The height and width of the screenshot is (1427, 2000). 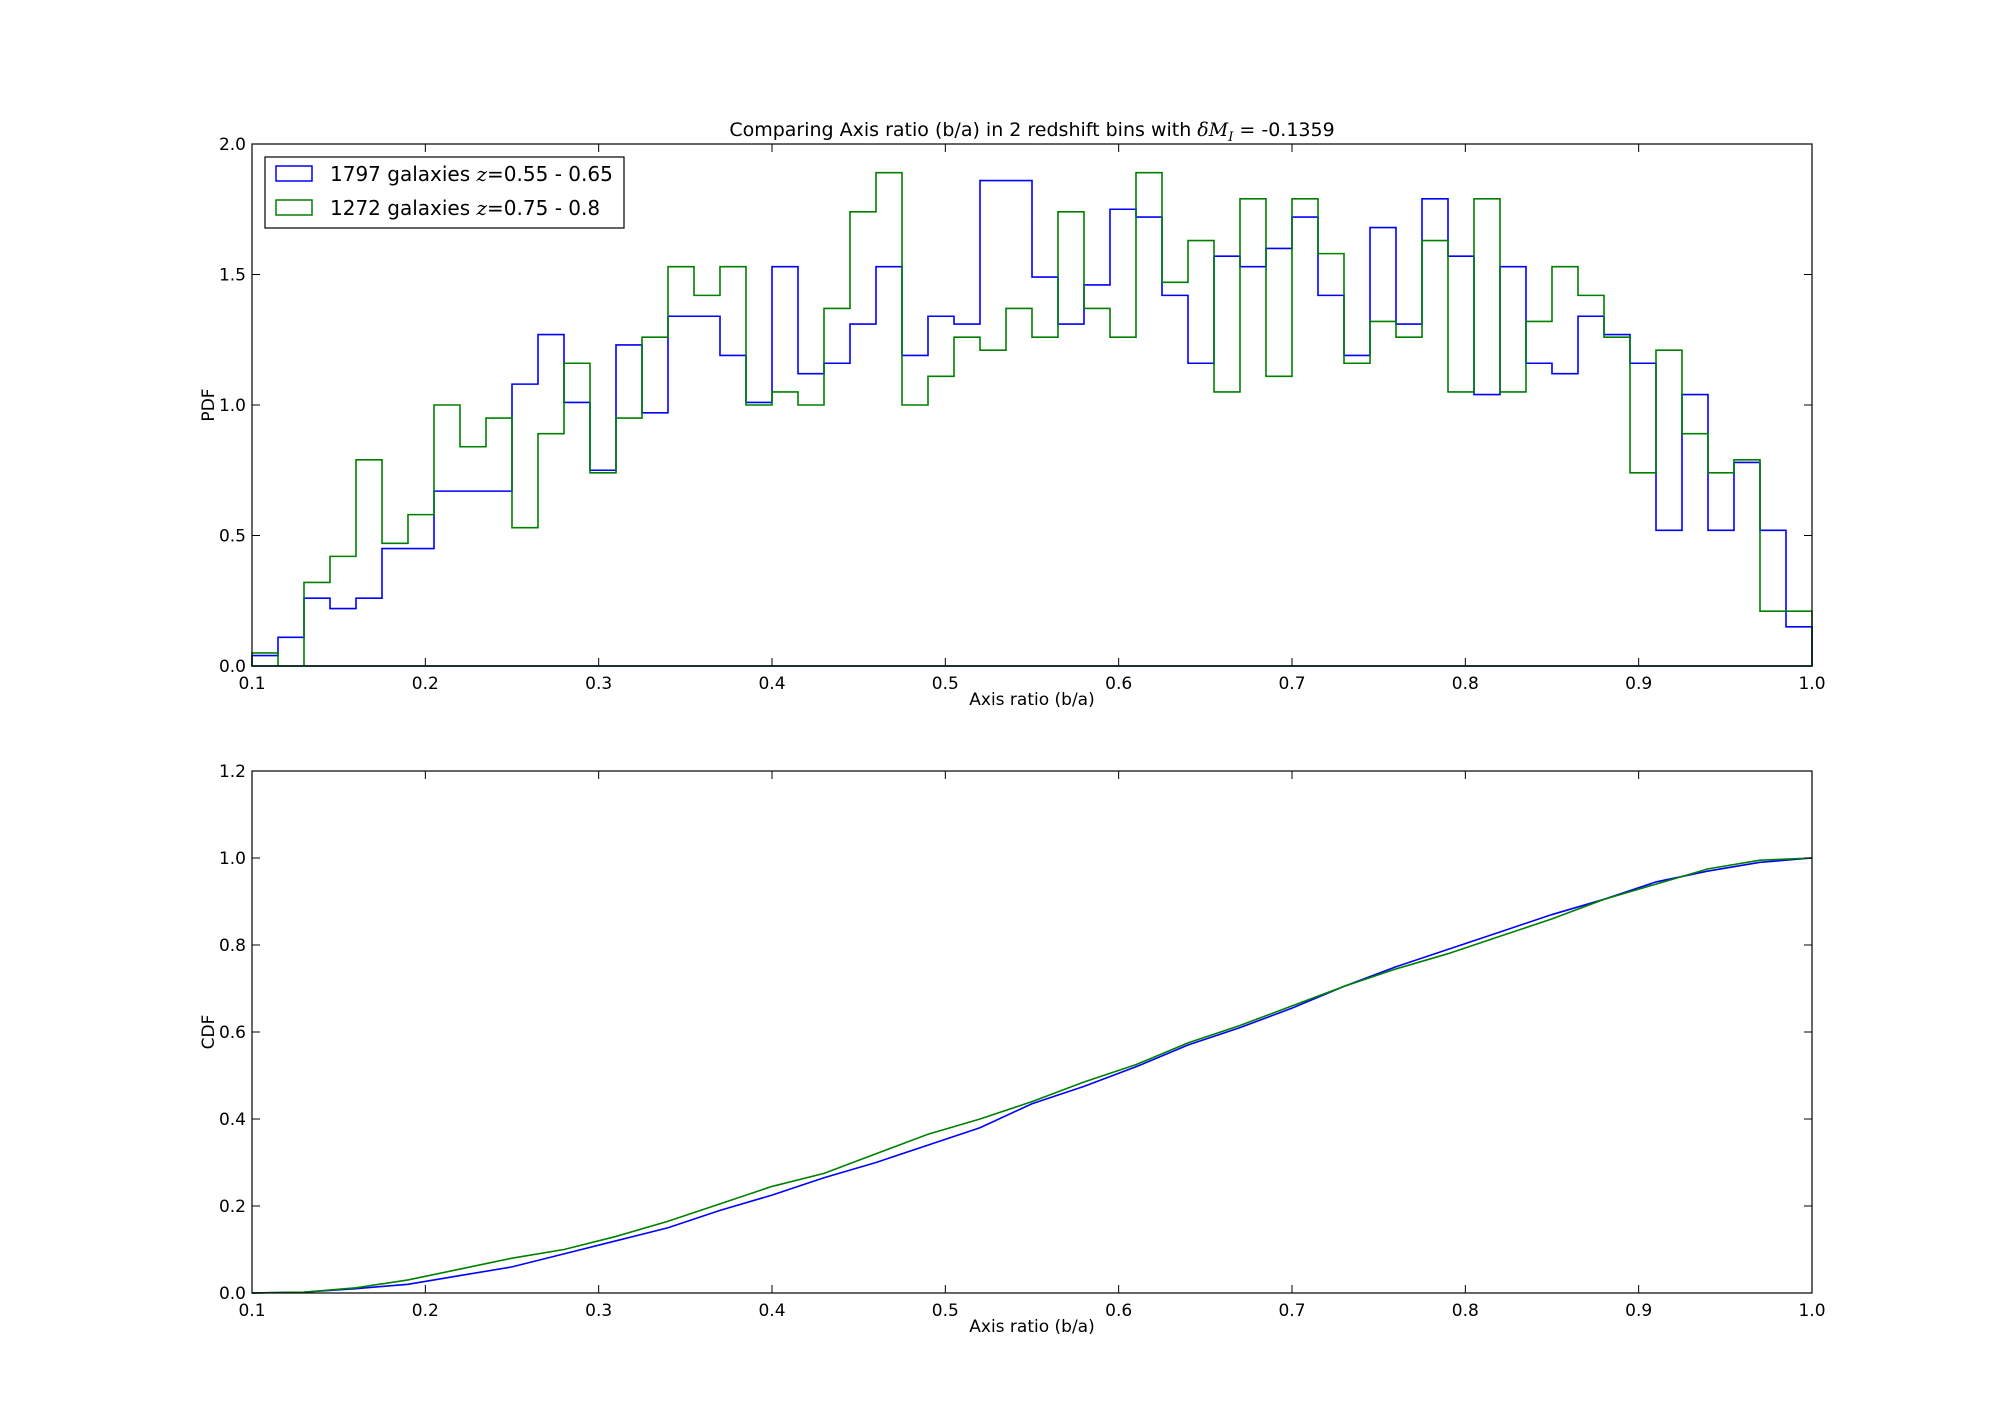 What do you see at coordinates (232, 667) in the screenshot?
I see `pdf-y-tick-label: 0.0` at bounding box center [232, 667].